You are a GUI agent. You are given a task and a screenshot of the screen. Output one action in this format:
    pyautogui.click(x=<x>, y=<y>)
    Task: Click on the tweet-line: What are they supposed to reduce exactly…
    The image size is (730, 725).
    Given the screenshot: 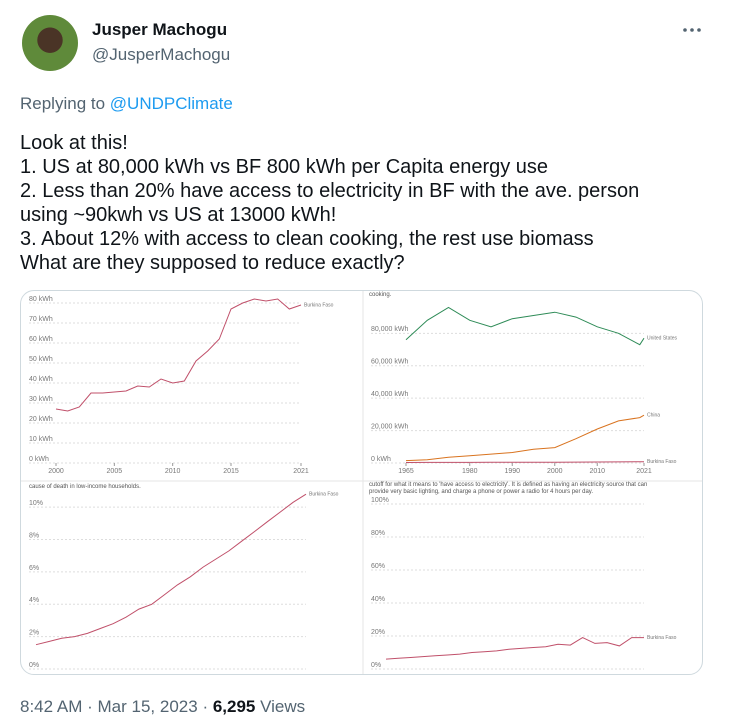 What is the action you would take?
    pyautogui.click(x=212, y=263)
    